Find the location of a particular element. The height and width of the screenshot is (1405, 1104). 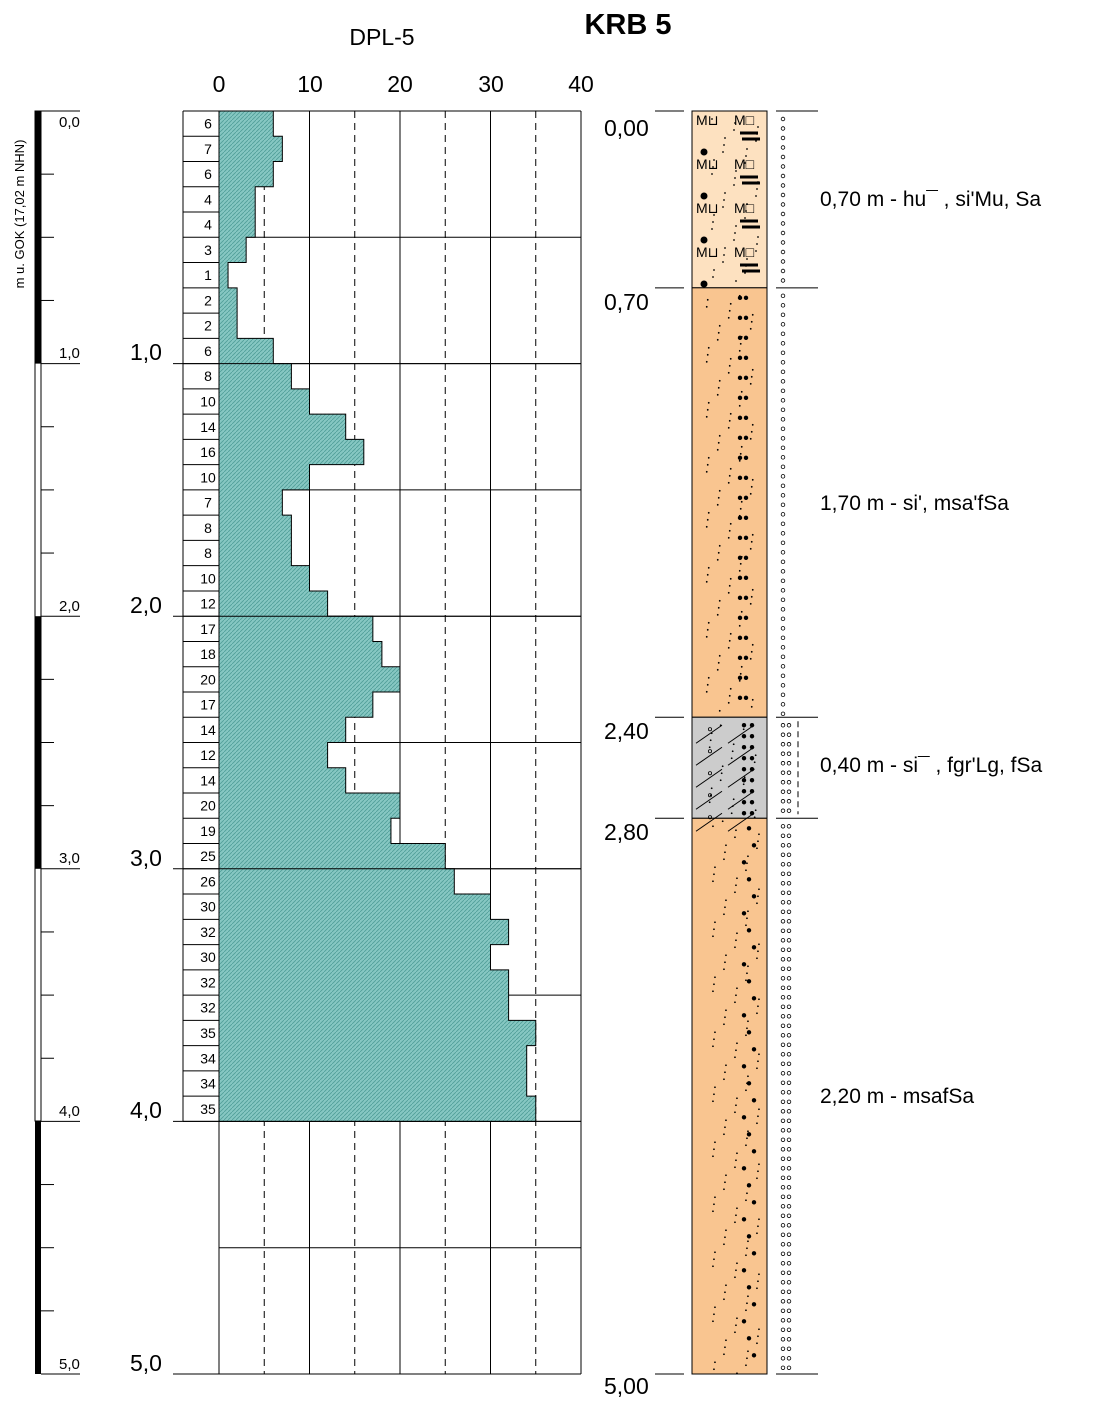

borehole-title: KRB 5 is located at coordinates (627, 25).